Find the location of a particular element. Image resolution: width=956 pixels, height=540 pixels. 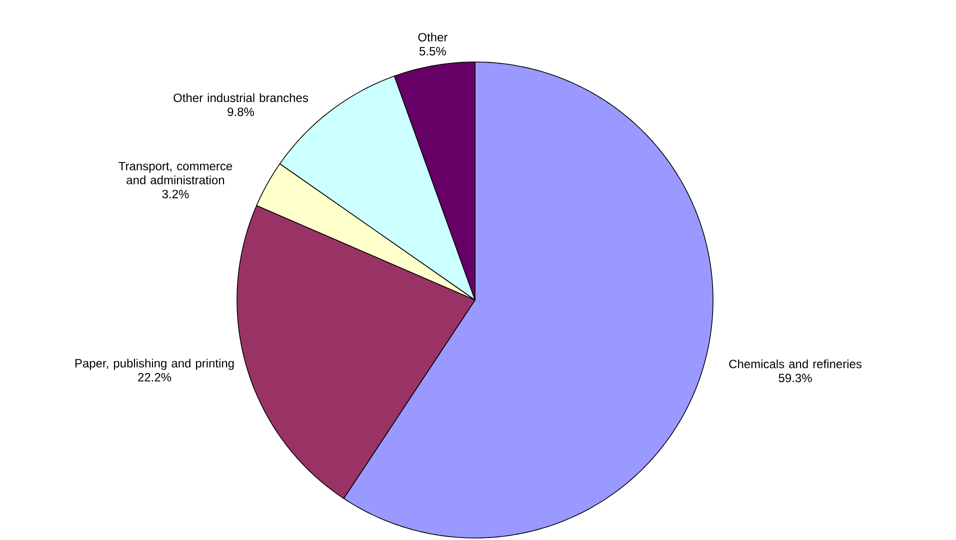

data-label: 59.3% is located at coordinates (795, 378).